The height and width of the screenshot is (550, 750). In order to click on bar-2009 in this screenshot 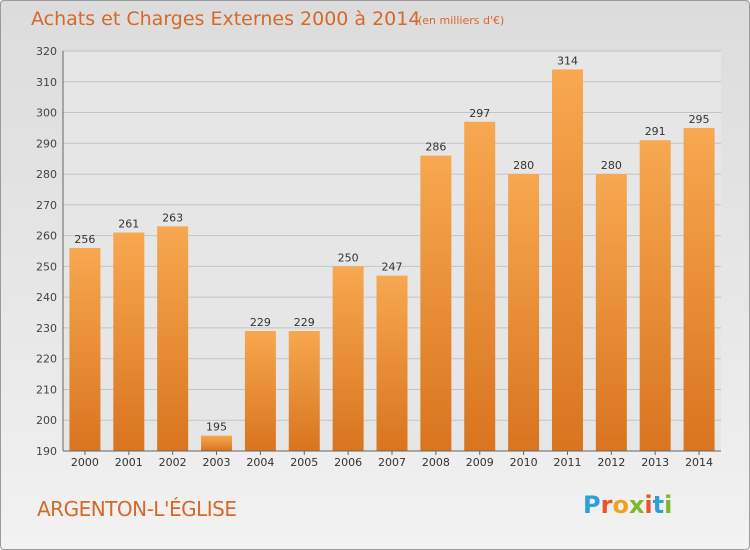, I will do `click(480, 286)`.